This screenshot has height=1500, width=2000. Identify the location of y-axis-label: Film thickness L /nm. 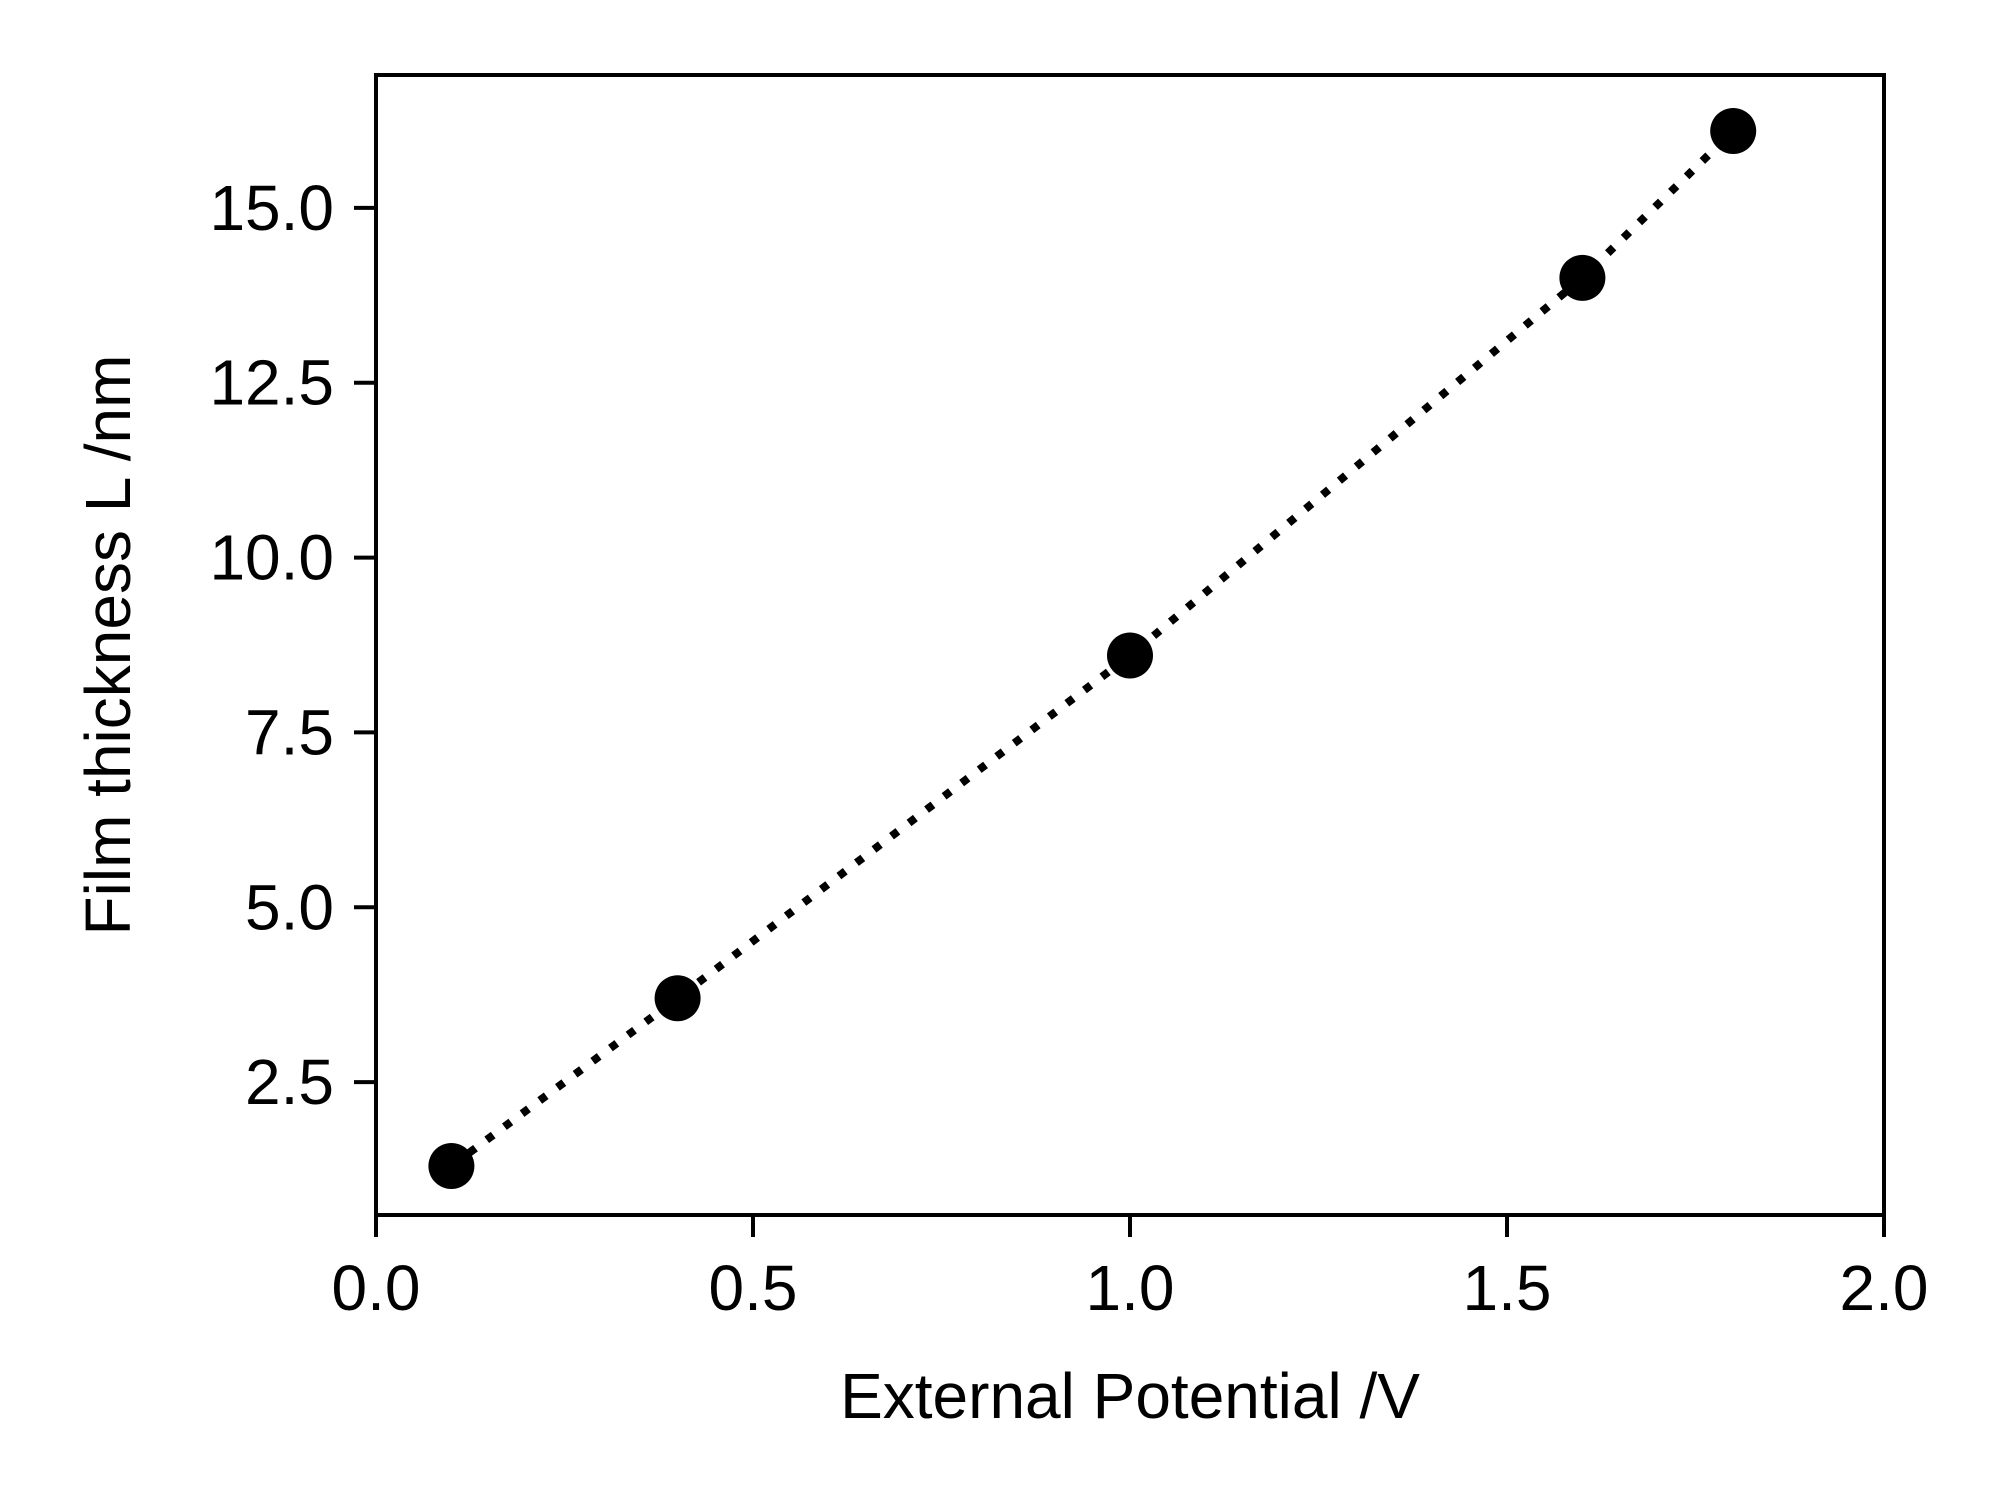
(108, 645).